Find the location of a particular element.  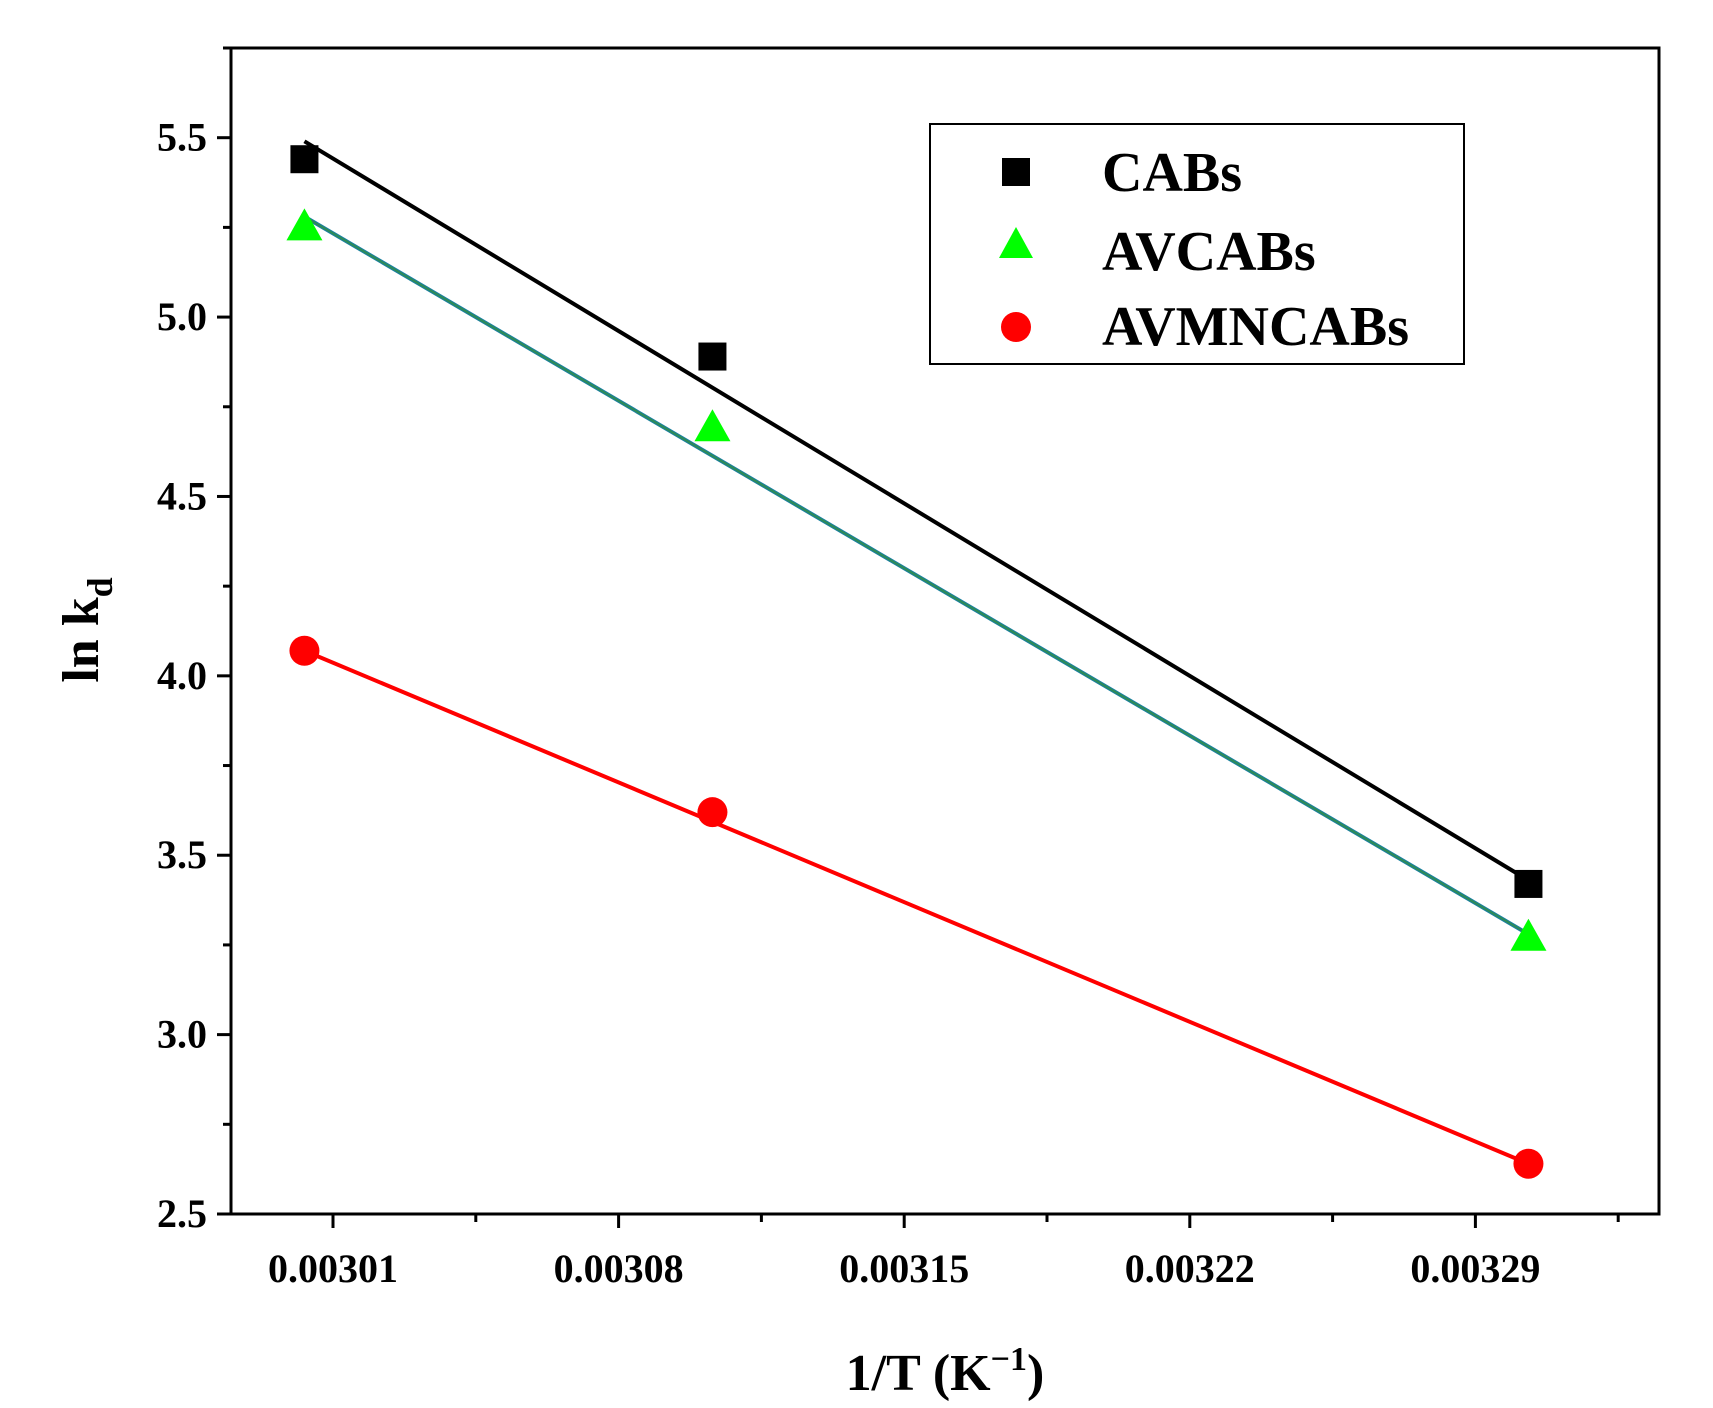

x-tick-label: 0.00322 is located at coordinates (1190, 1268).